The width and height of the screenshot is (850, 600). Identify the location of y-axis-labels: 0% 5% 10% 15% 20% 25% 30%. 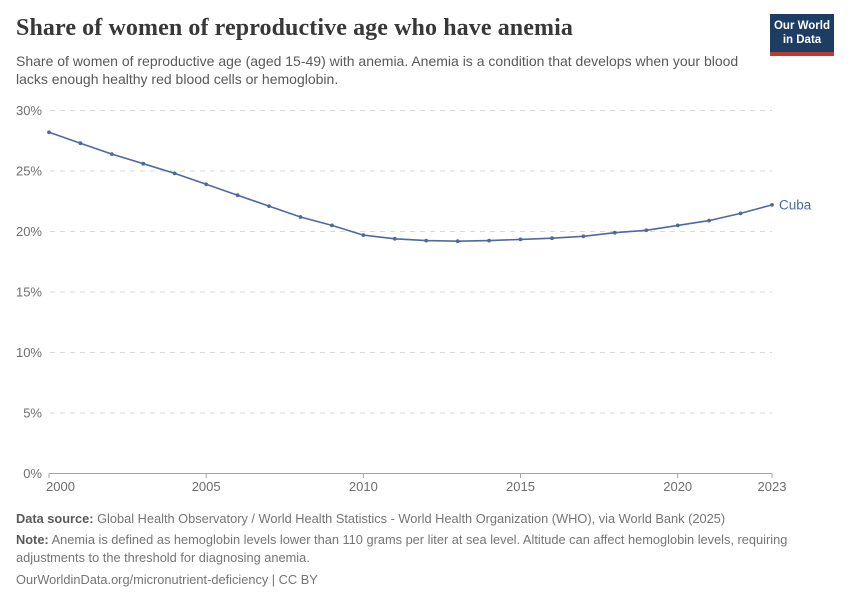
(29, 292).